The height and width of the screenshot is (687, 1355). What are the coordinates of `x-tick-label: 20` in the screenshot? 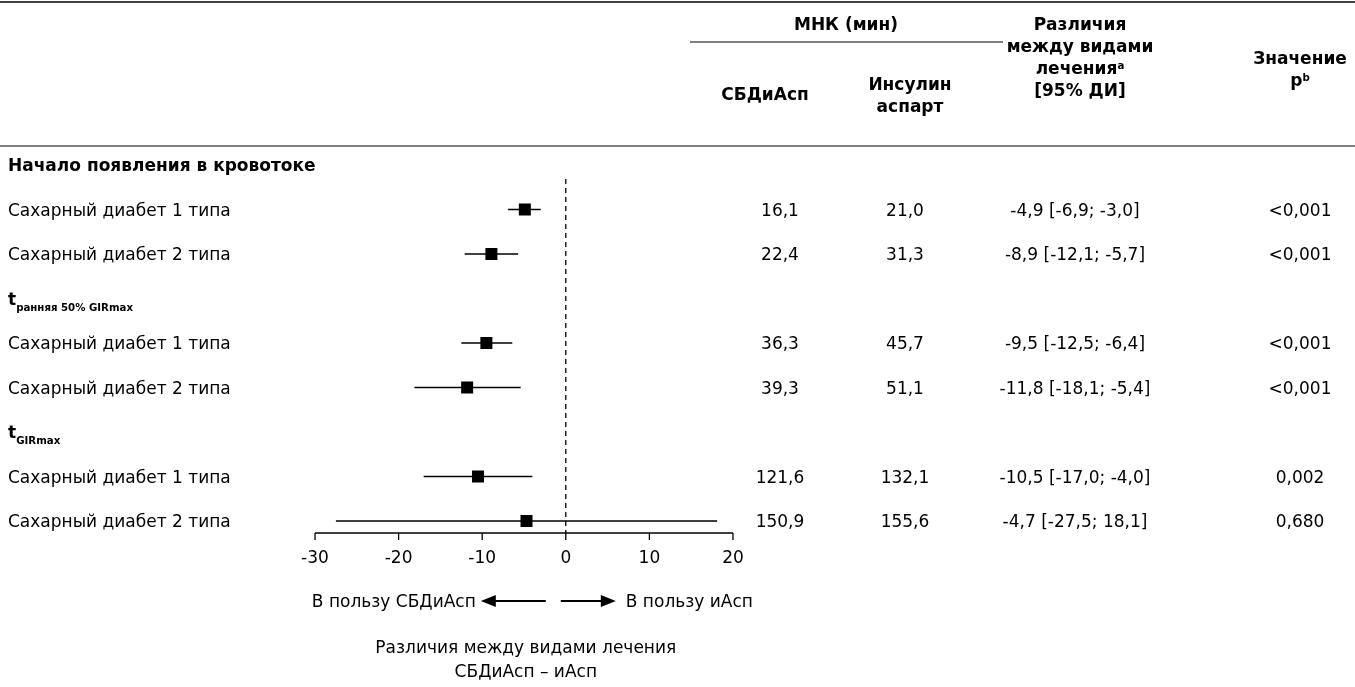 It's located at (733, 557).